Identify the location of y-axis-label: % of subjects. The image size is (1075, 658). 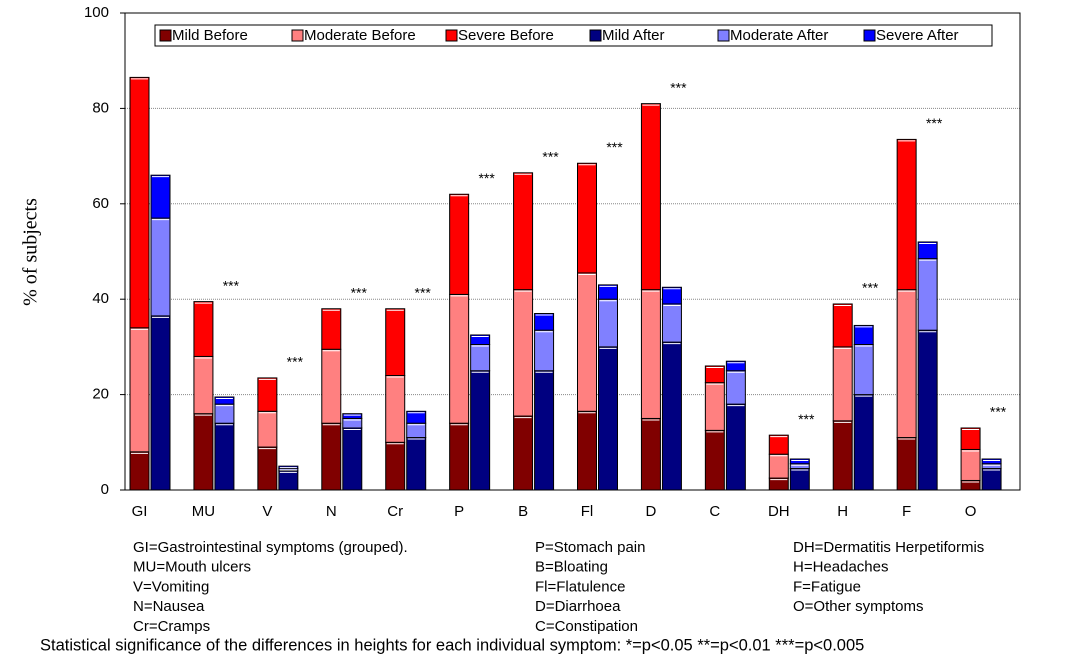
(31, 252).